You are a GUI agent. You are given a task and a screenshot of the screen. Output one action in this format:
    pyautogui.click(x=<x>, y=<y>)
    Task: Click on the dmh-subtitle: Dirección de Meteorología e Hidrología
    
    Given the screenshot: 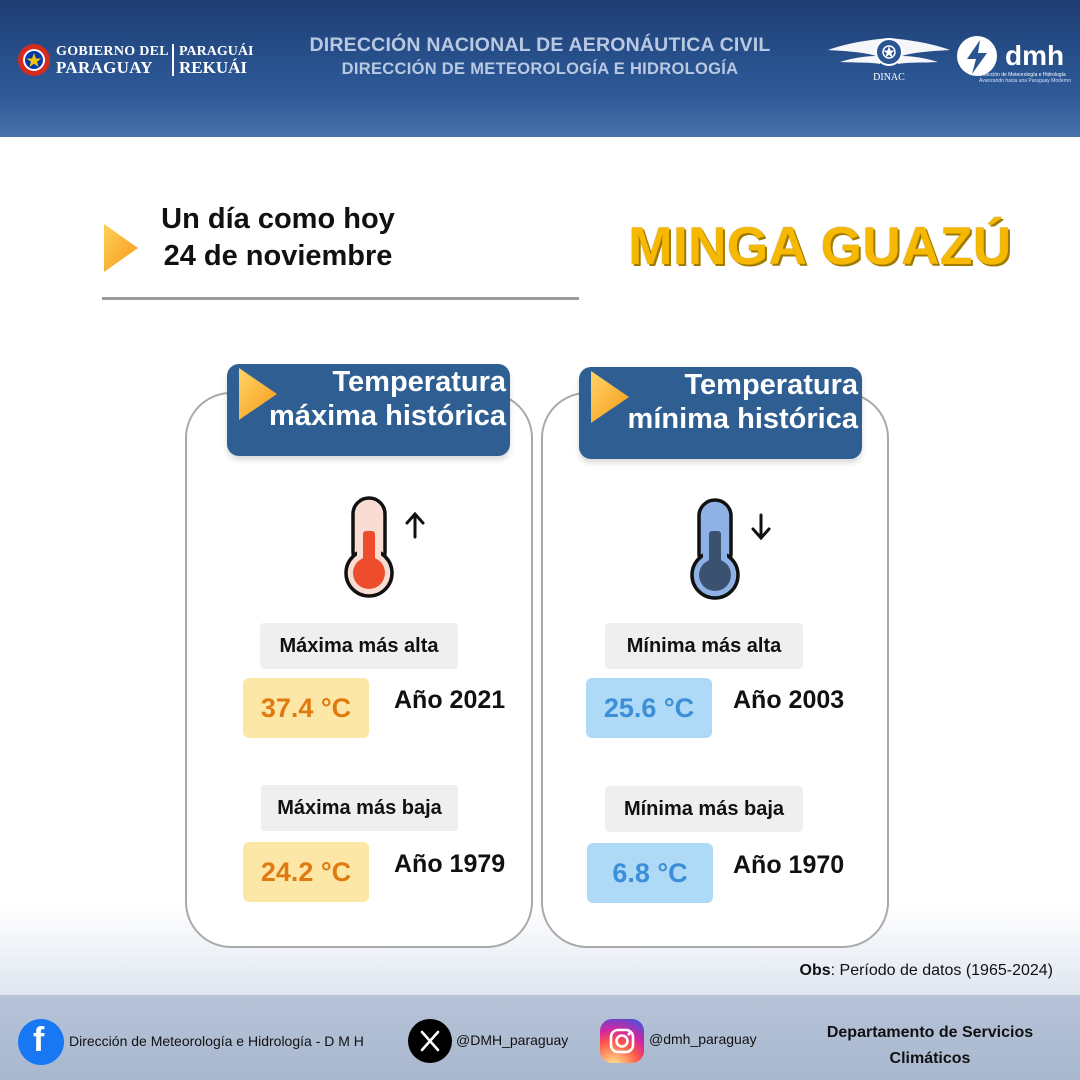 What is the action you would take?
    pyautogui.click(x=1022, y=75)
    